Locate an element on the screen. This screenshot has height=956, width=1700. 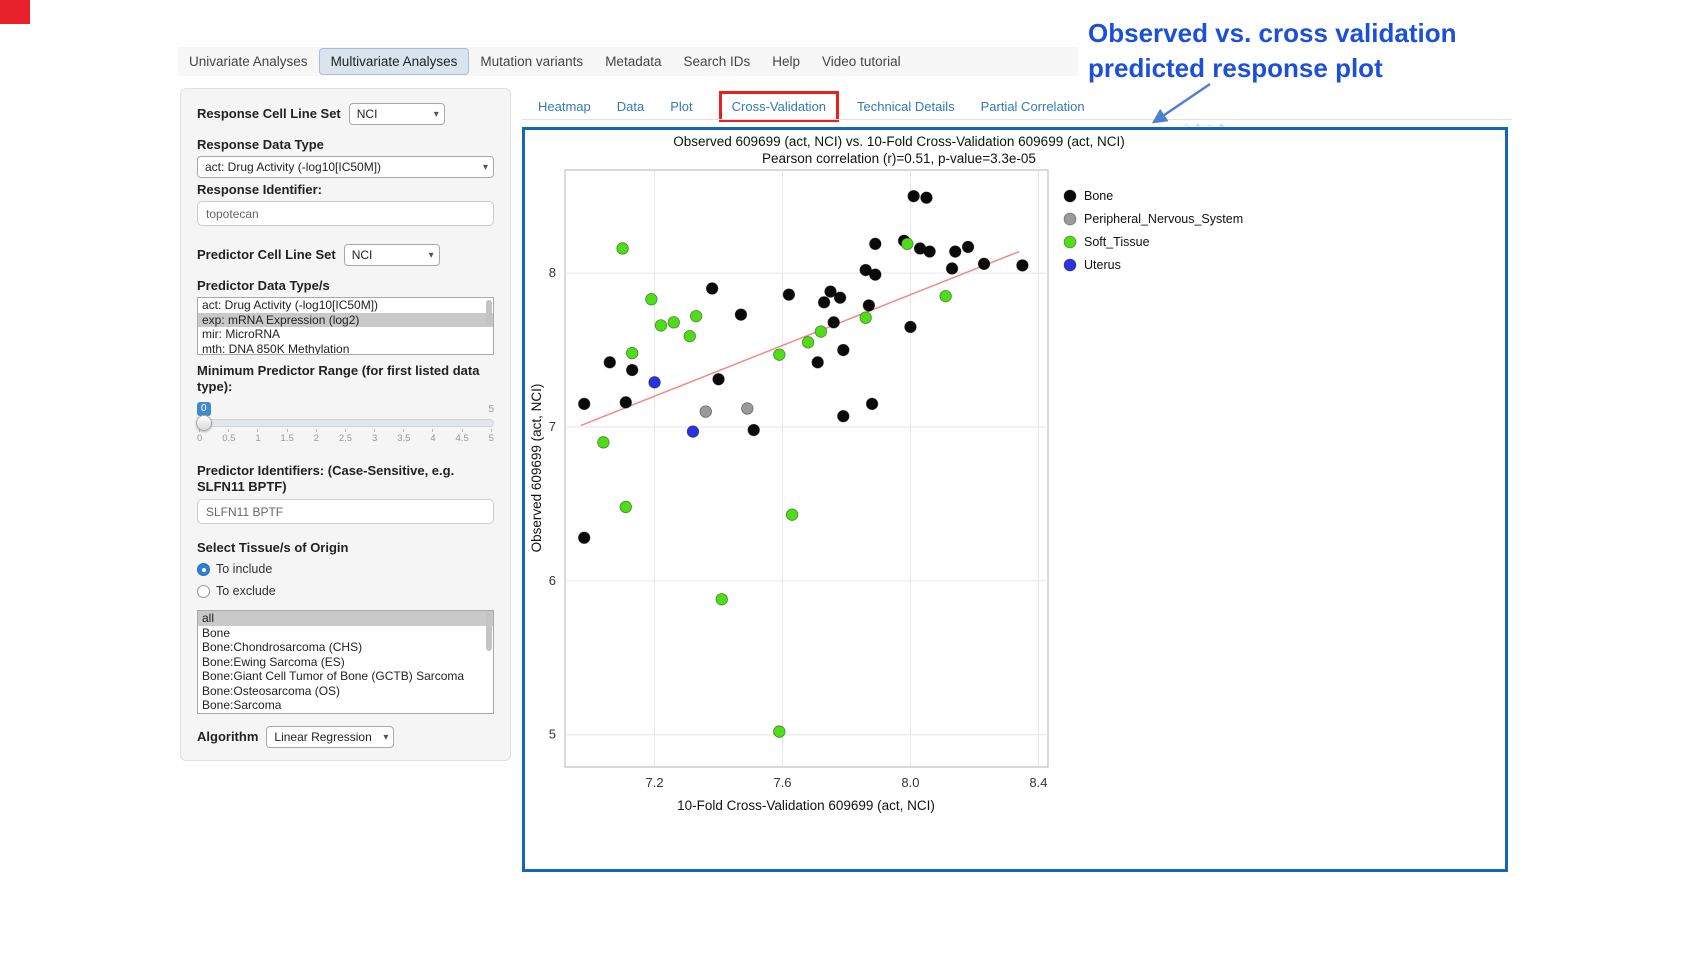
subtab-technical-details: Technical Details is located at coordinates (906, 106).